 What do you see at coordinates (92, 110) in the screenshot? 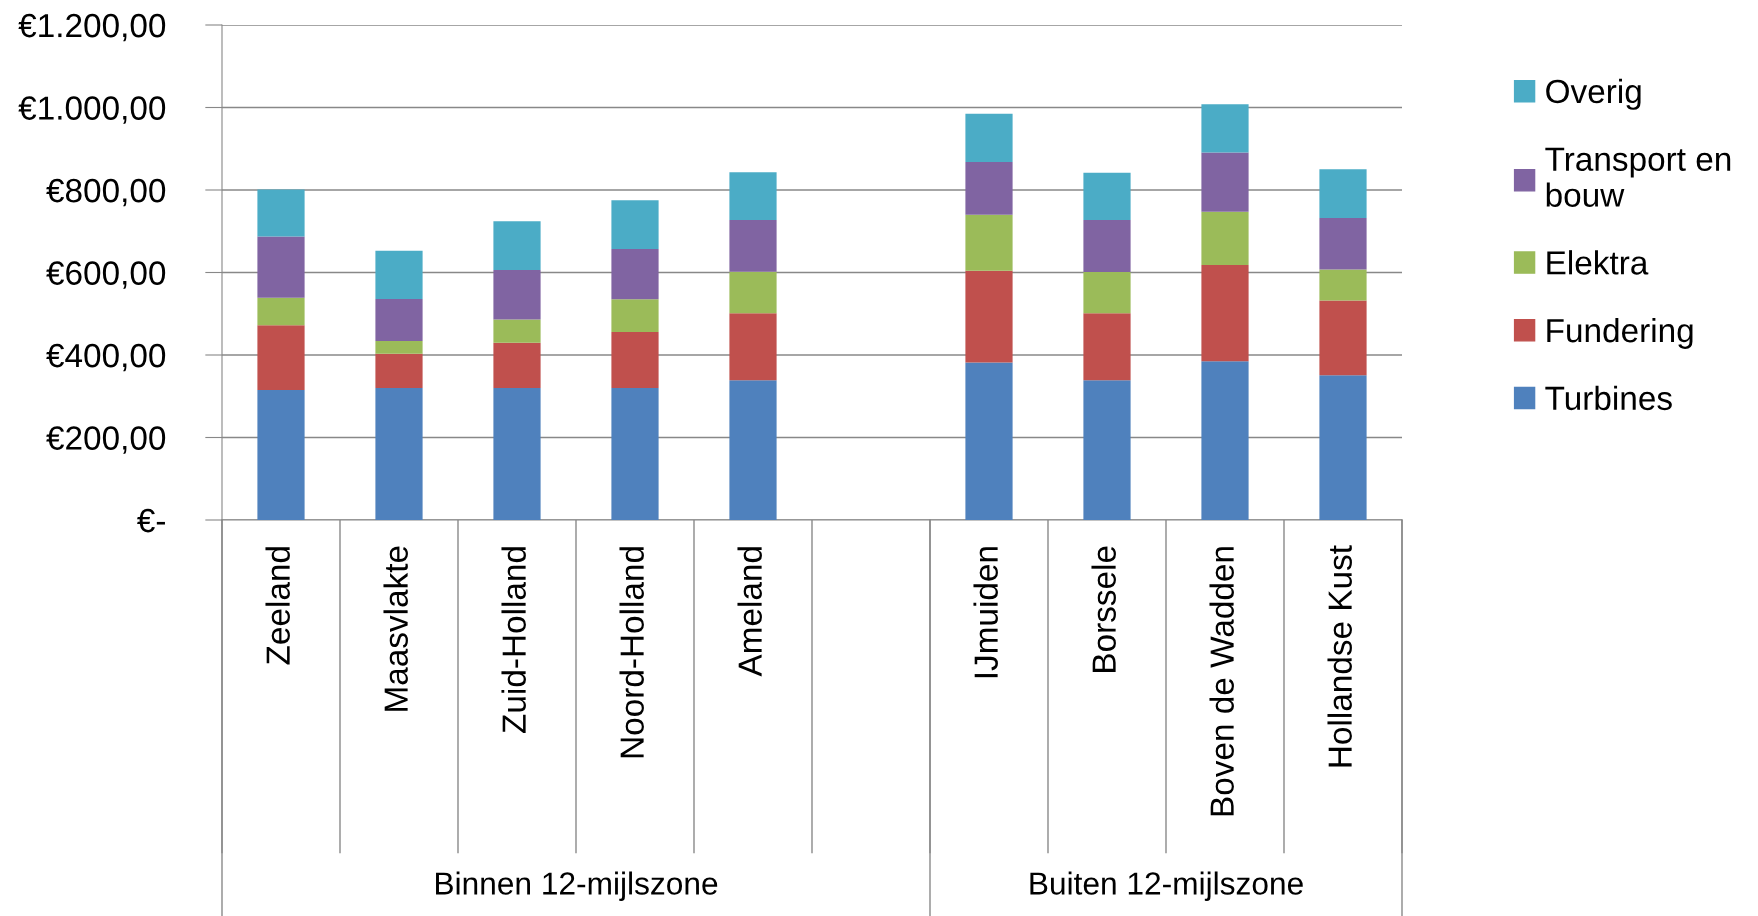
I see `y-tick-label: €1.000,00` at bounding box center [92, 110].